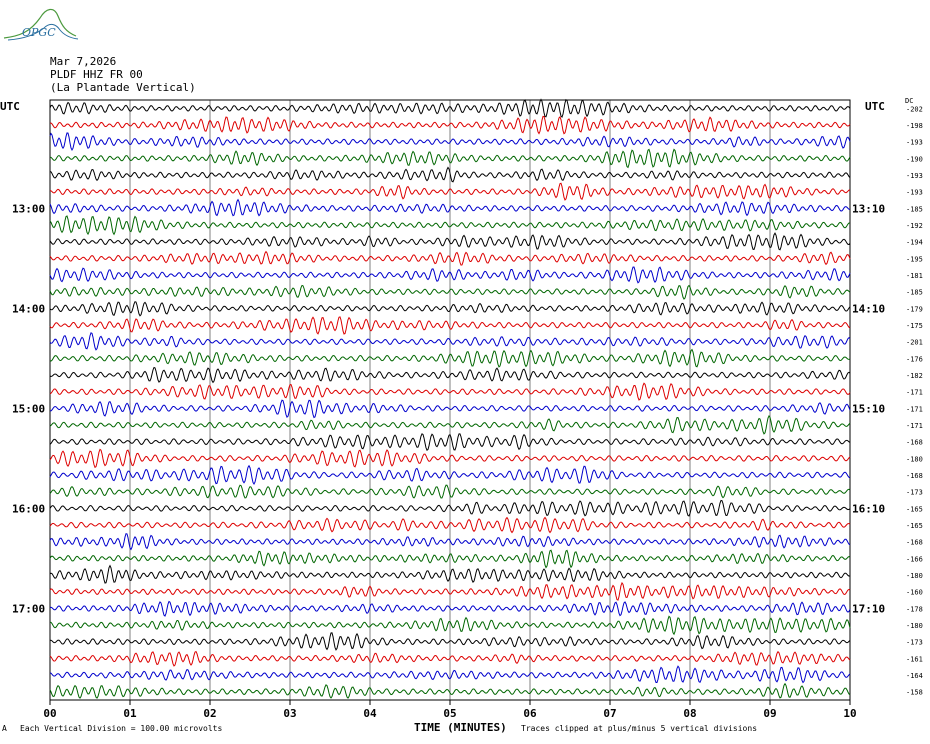  I want to click on x-tick-label: 00, so click(49, 713).